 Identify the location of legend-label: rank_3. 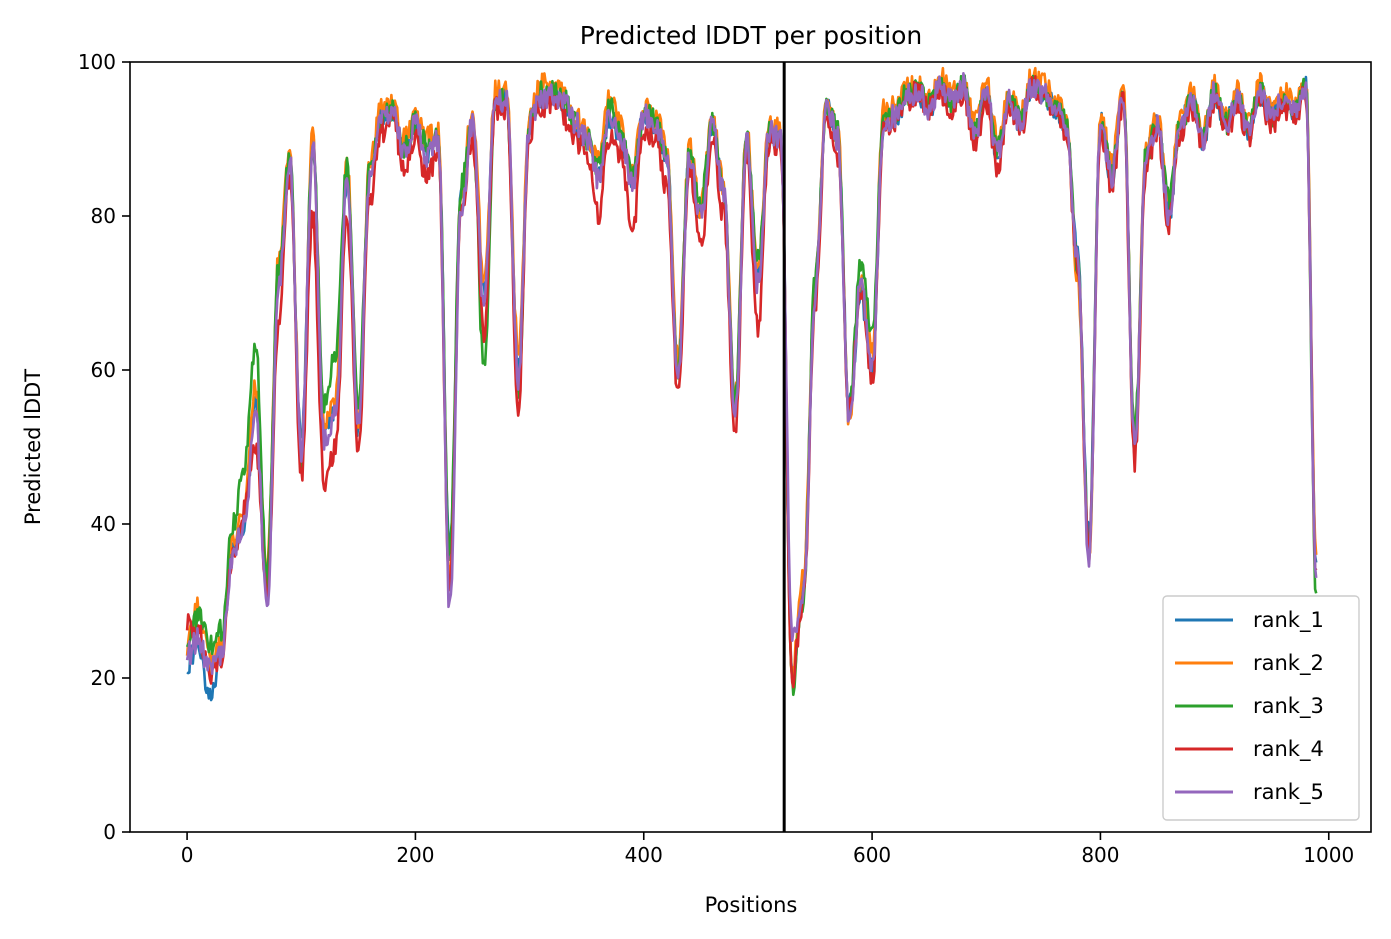
(1288, 706).